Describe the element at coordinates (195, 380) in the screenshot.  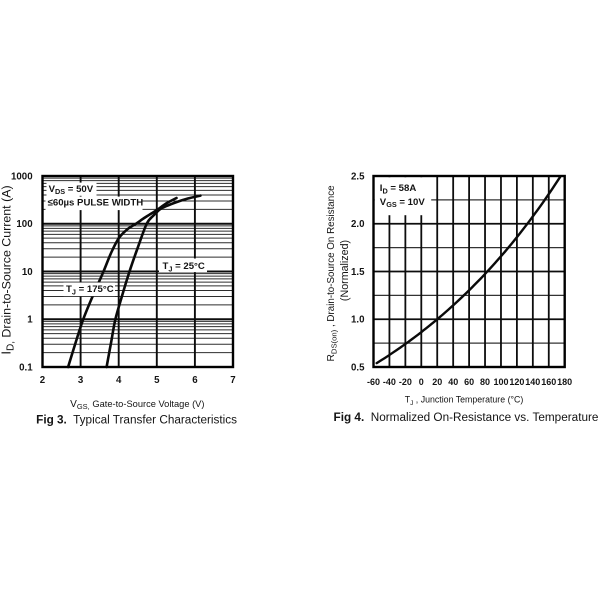
I see `svg-text: 6` at that location.